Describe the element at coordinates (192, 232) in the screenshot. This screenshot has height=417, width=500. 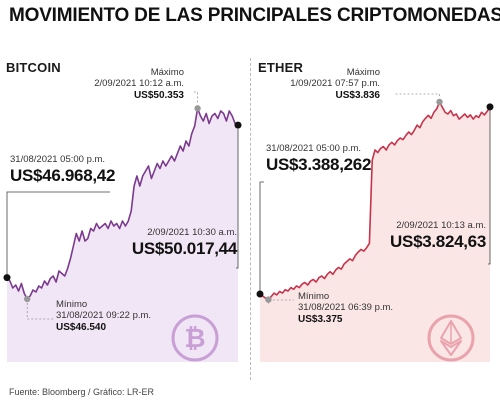
I see `bitcoin-end-date: 2/09/2021 10:30 a.m.` at that location.